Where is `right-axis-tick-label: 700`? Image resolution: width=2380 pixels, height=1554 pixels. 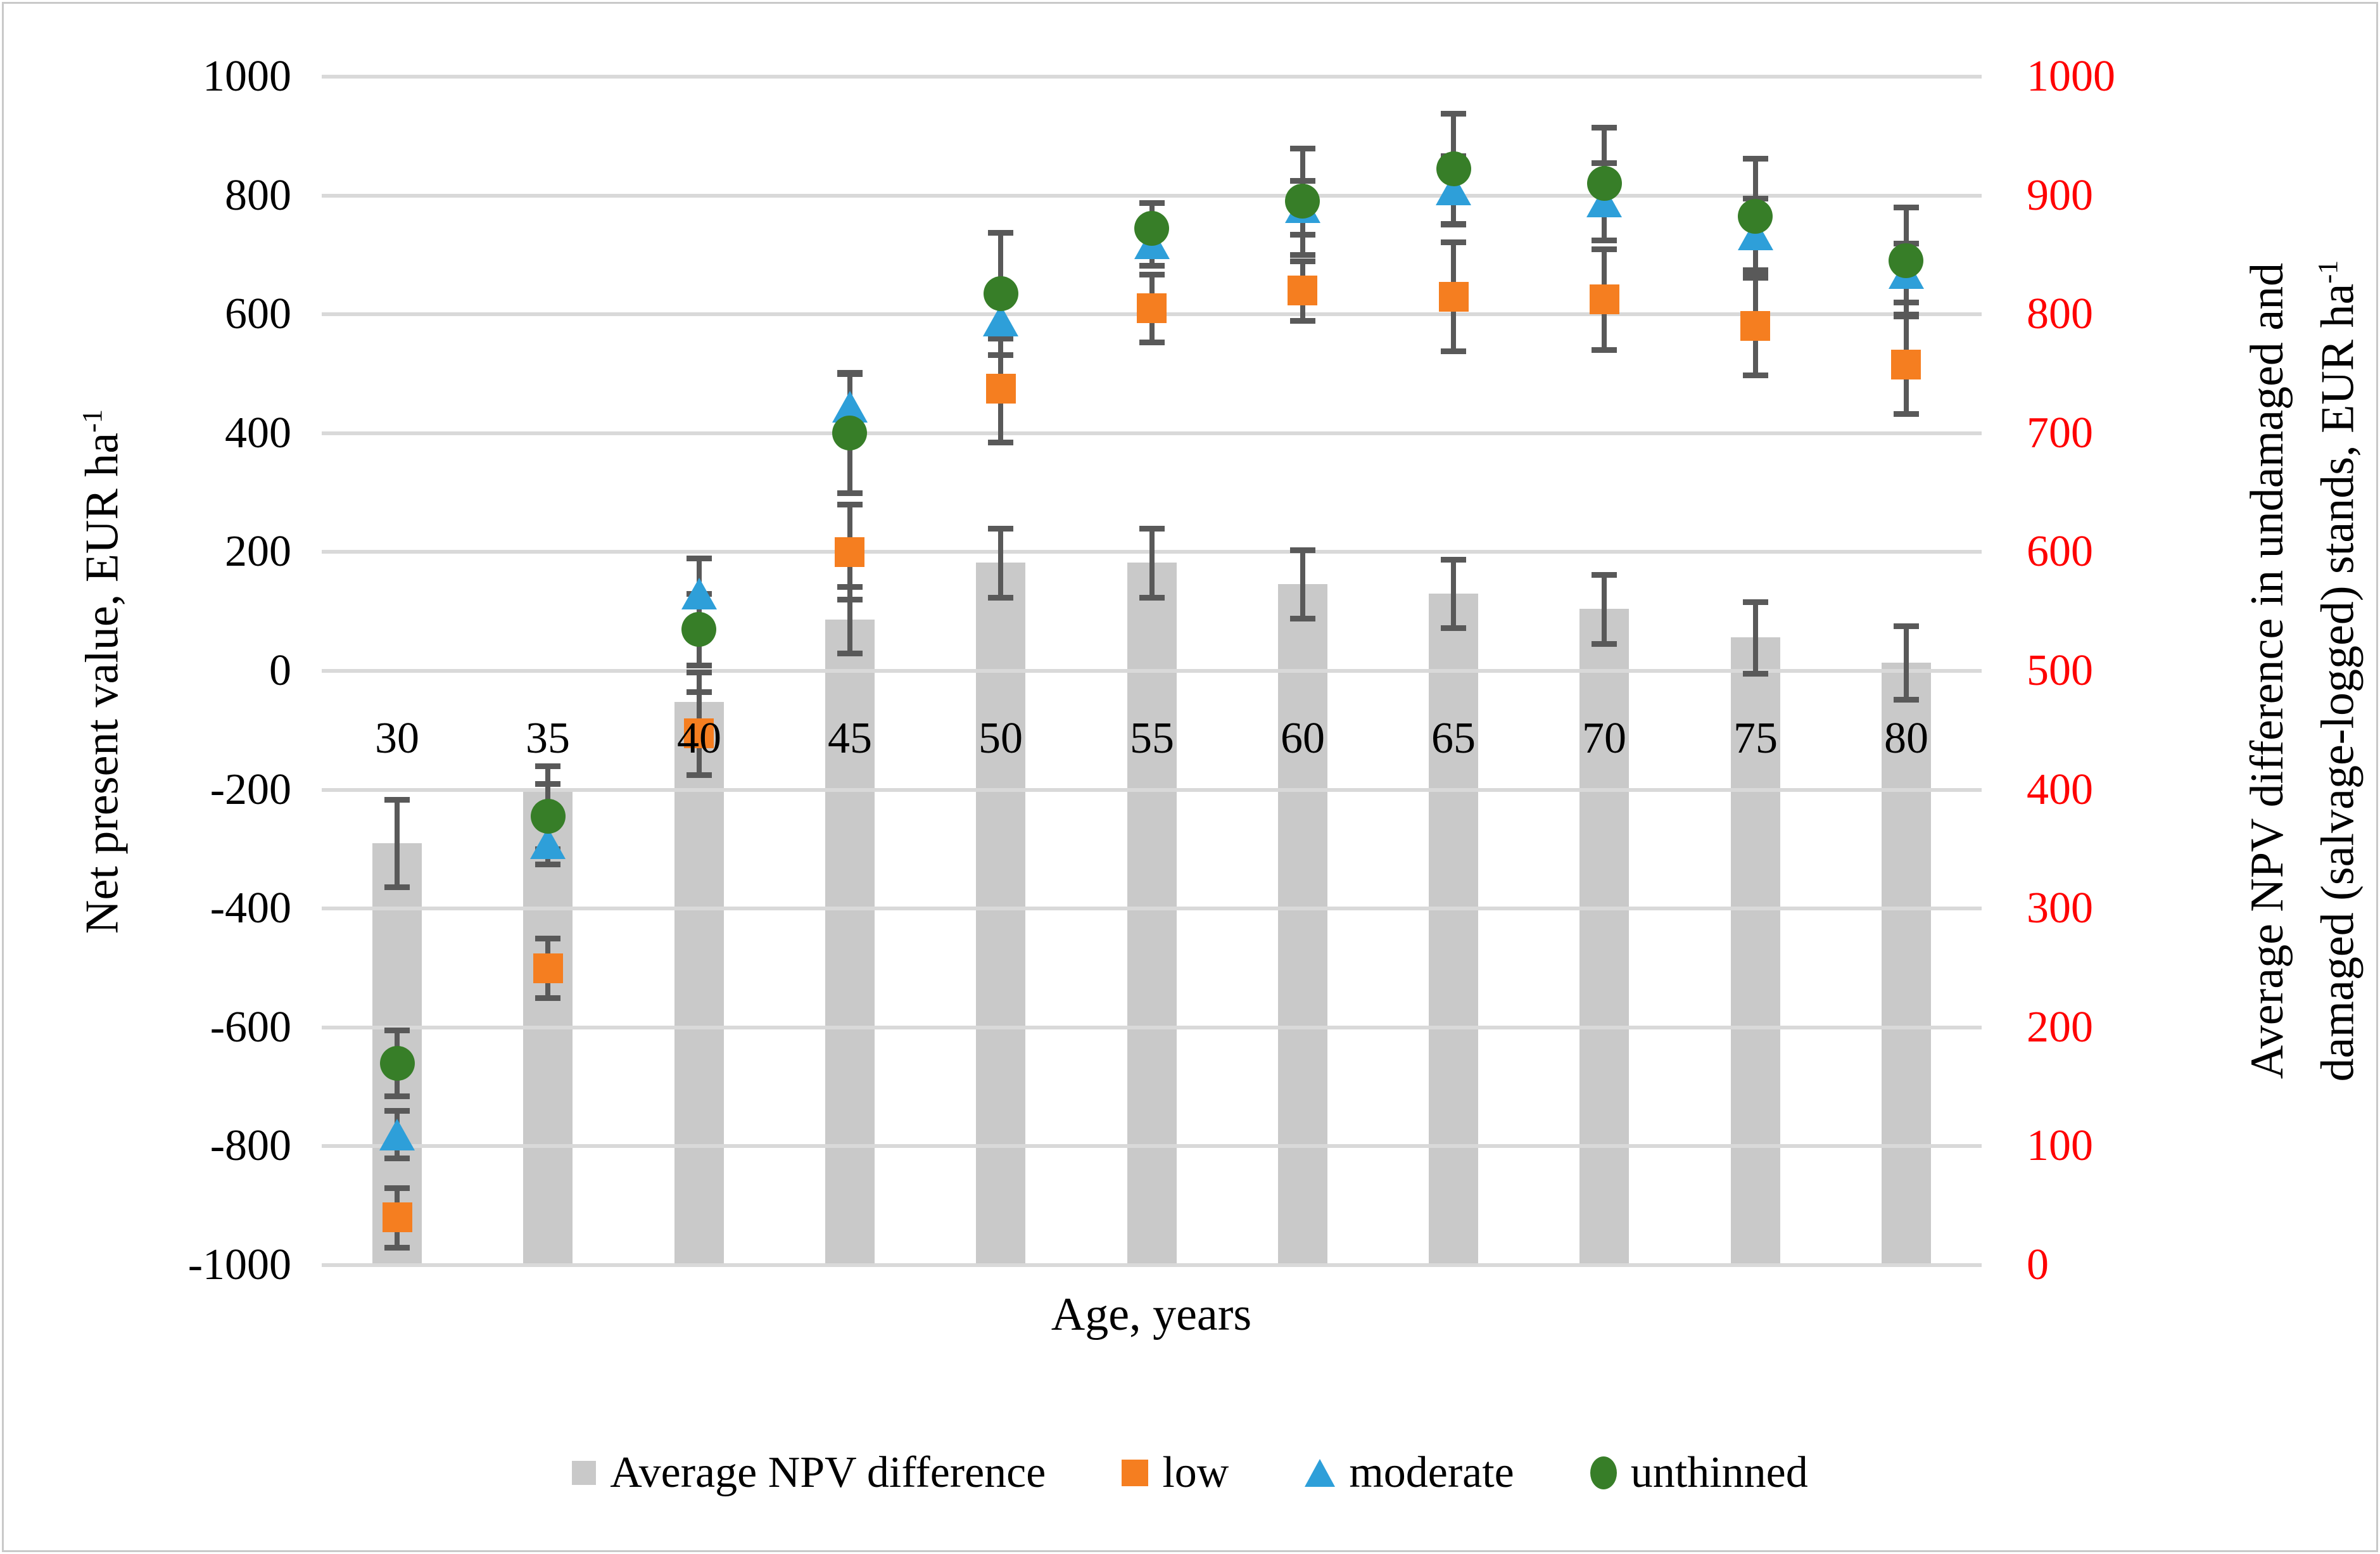 right-axis-tick-label: 700 is located at coordinates (2060, 433).